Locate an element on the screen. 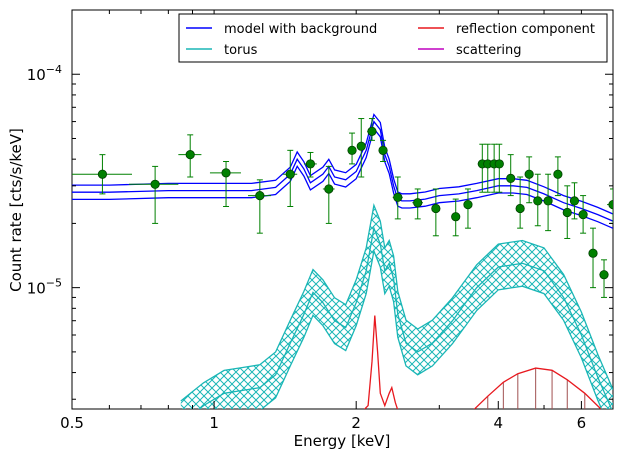 This screenshot has height=459, width=624. y-tick-label: 10⁻⁴ is located at coordinates (44, 73).